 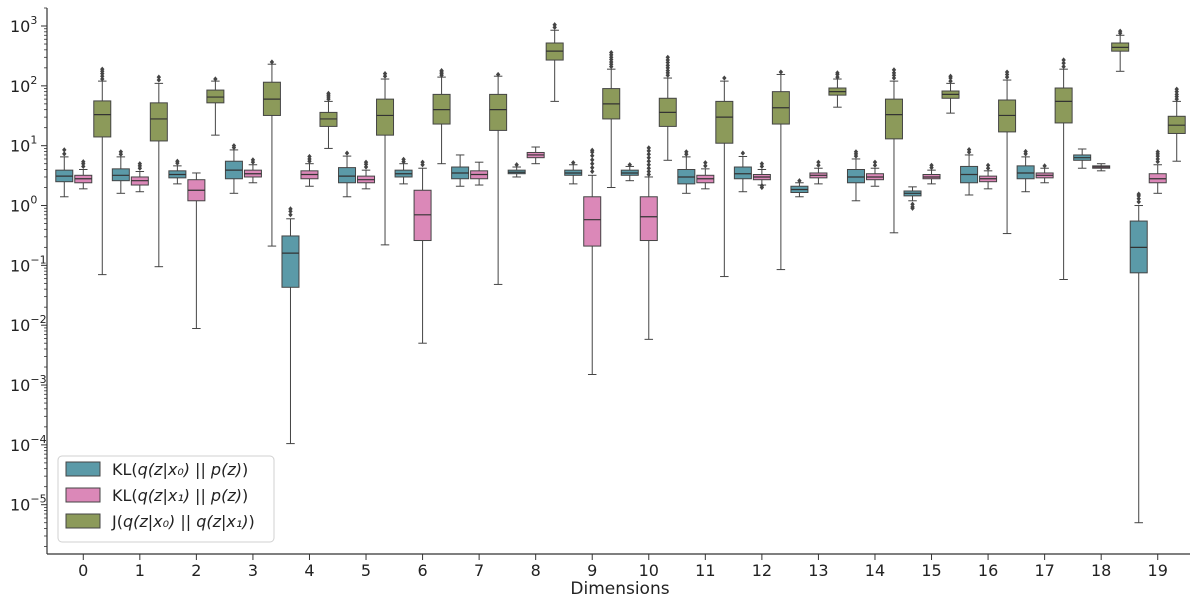 I want to click on x-tick-label: 5, so click(x=366, y=570).